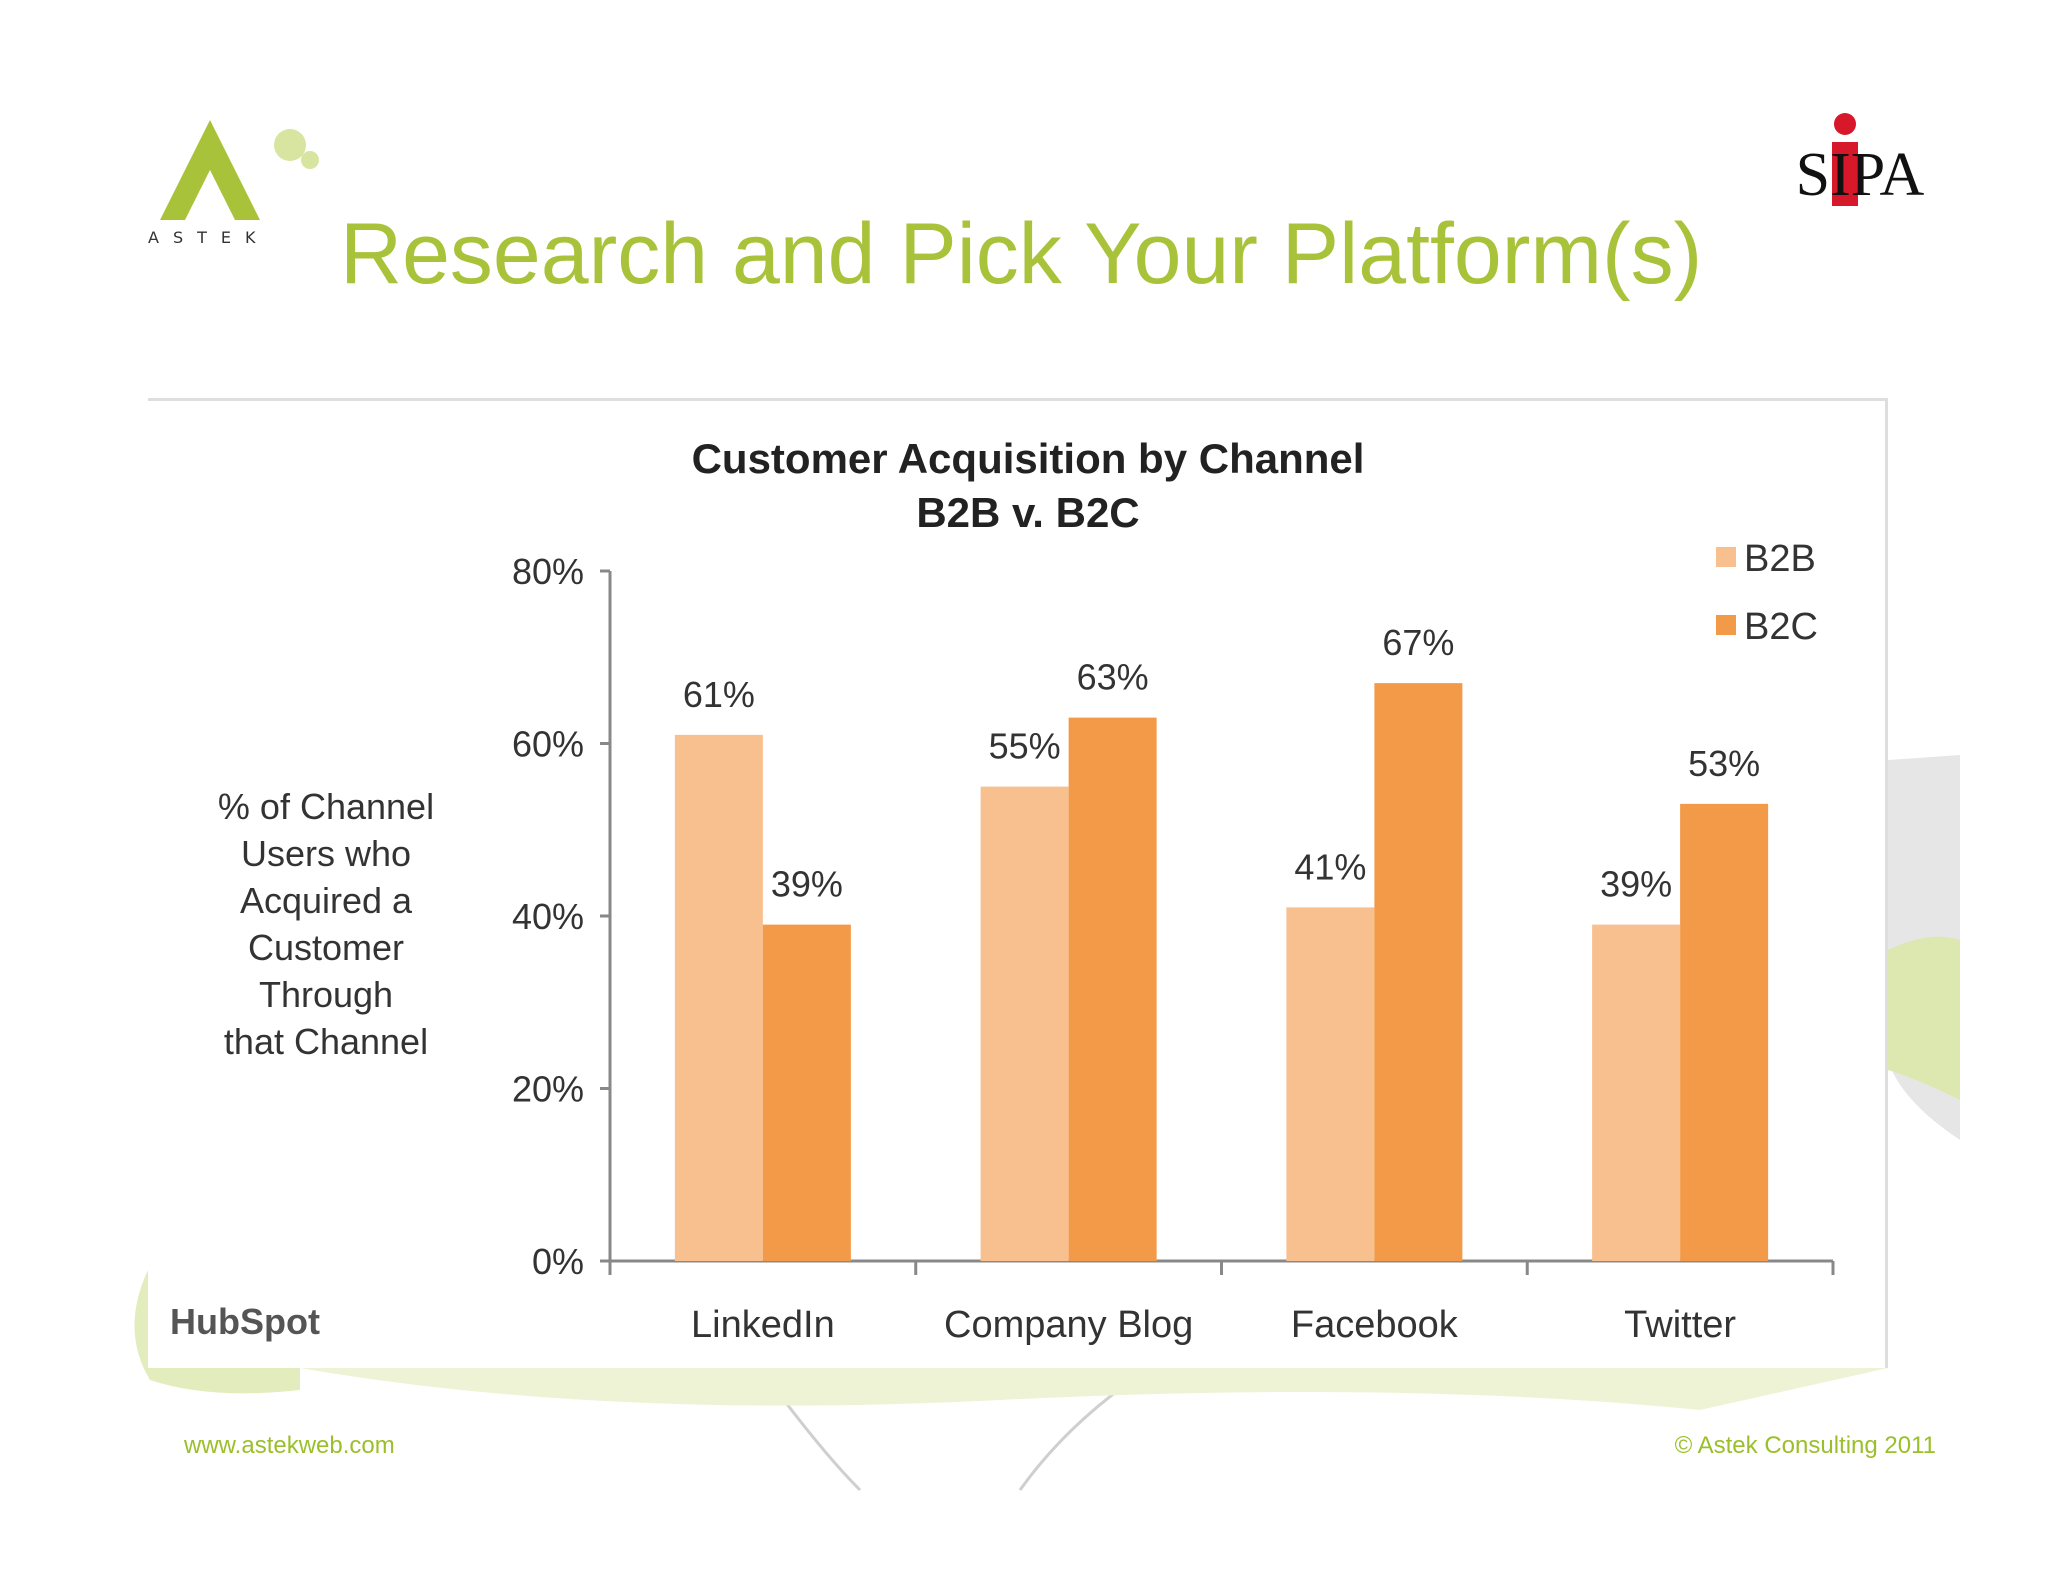  I want to click on y-tick-label: 0%, so click(558, 1261).